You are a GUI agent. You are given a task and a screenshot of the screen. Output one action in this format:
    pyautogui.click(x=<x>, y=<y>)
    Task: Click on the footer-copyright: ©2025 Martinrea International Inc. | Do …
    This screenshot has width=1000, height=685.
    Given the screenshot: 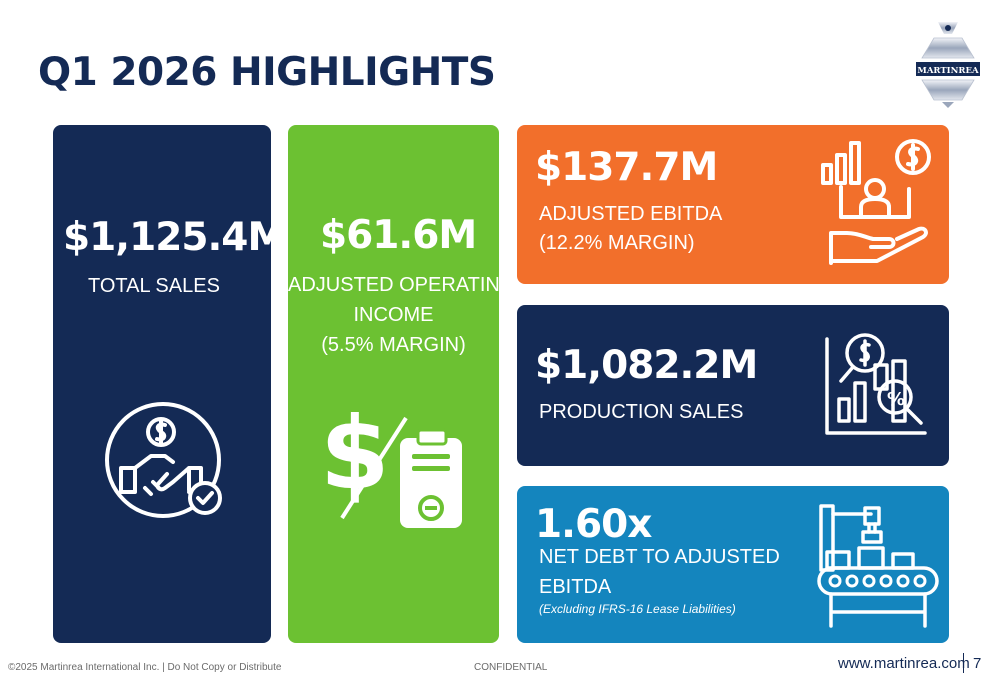 What is the action you would take?
    pyautogui.click(x=145, y=667)
    